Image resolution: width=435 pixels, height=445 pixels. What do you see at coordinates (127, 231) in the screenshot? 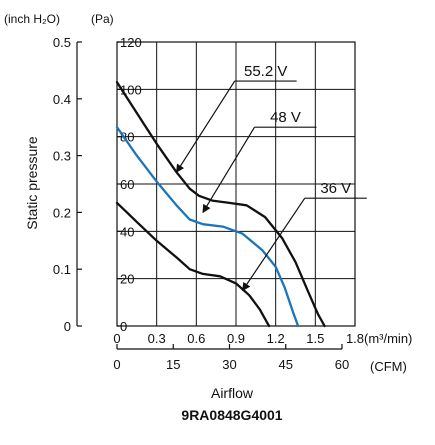
I see `pa-tick-label: 40` at bounding box center [127, 231].